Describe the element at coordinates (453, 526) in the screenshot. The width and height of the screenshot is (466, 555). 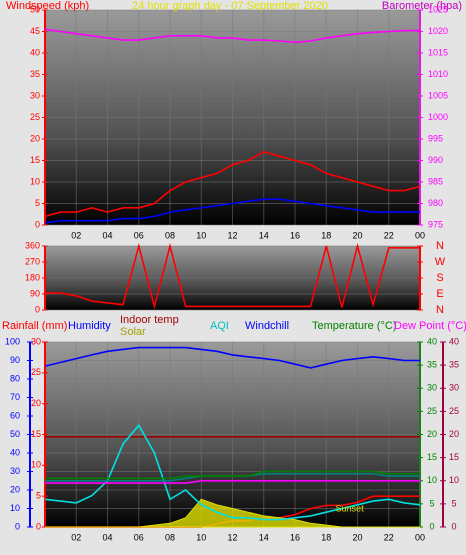
I see `y4-tick-label: 0` at that location.